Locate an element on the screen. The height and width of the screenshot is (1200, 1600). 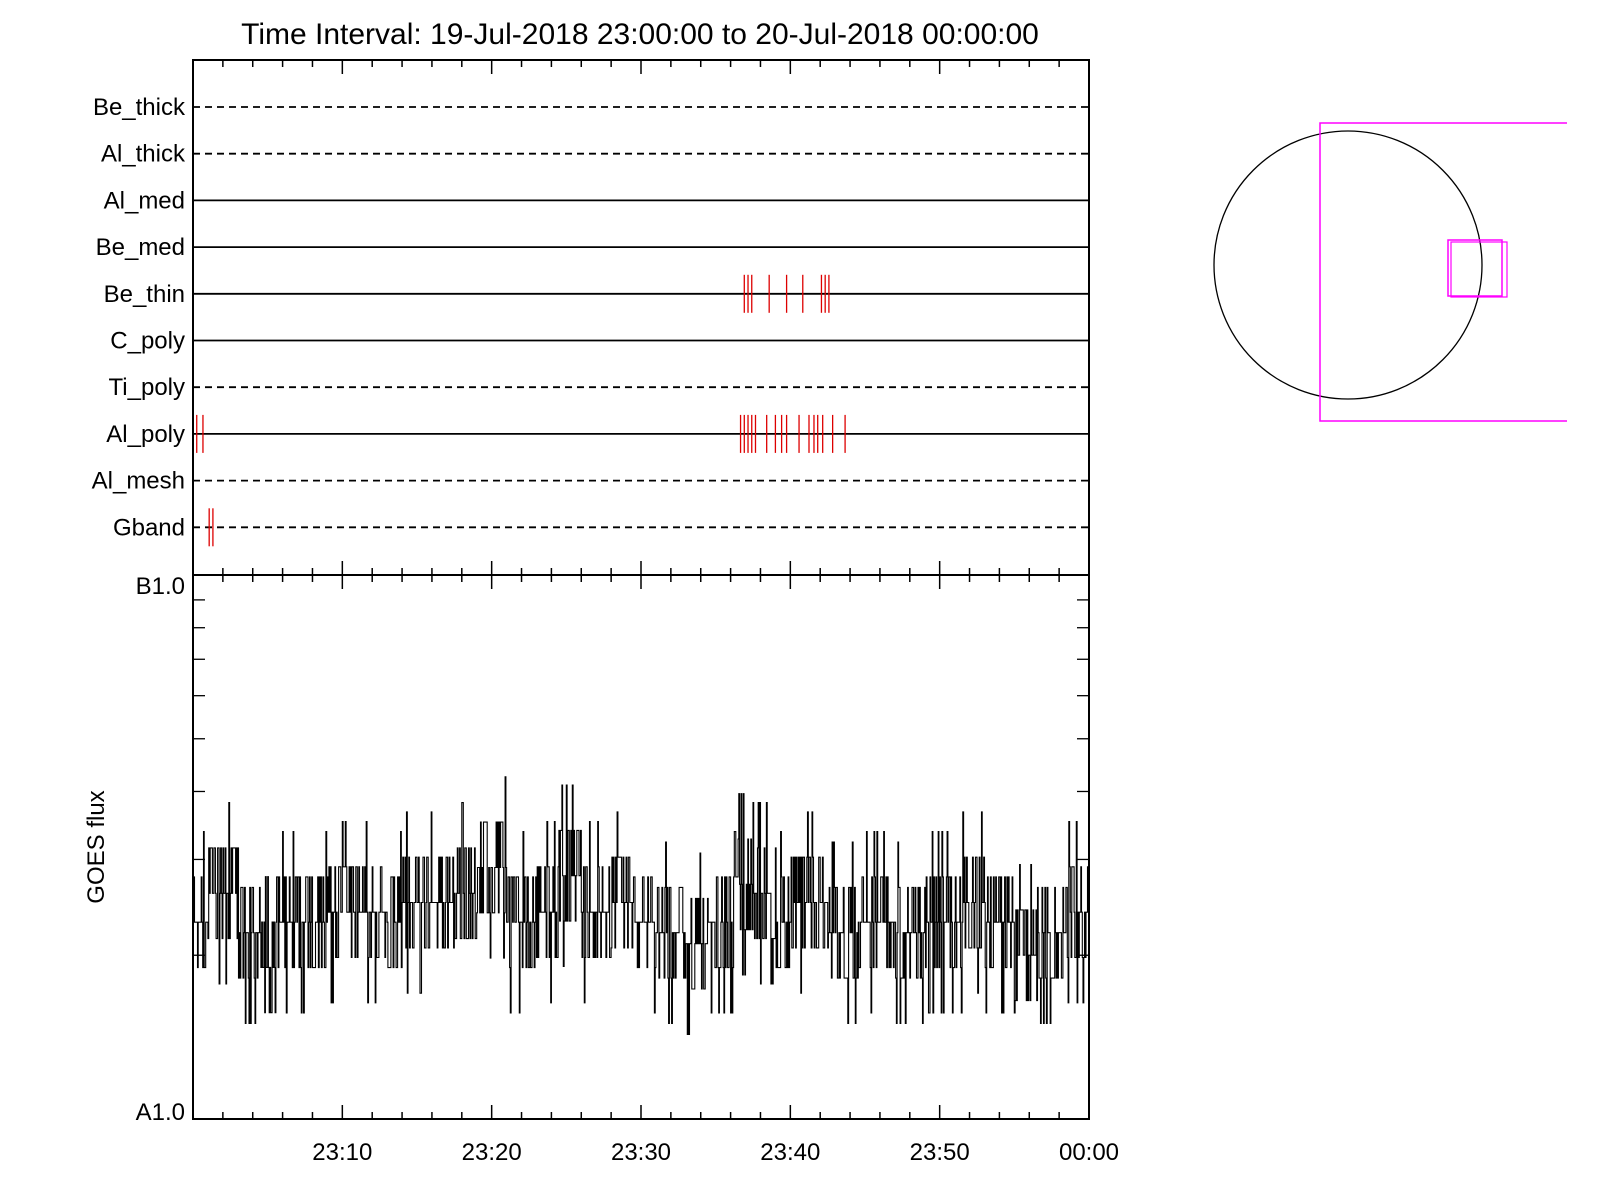
channel-label-al-med: Al_med is located at coordinates (144, 200).